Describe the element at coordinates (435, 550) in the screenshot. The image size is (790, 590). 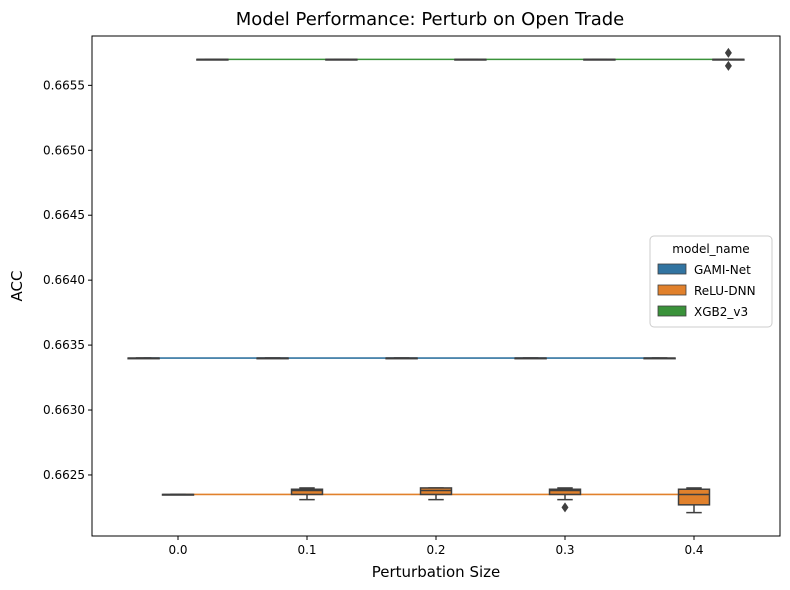
I see `x-tick-label: 0.2` at that location.